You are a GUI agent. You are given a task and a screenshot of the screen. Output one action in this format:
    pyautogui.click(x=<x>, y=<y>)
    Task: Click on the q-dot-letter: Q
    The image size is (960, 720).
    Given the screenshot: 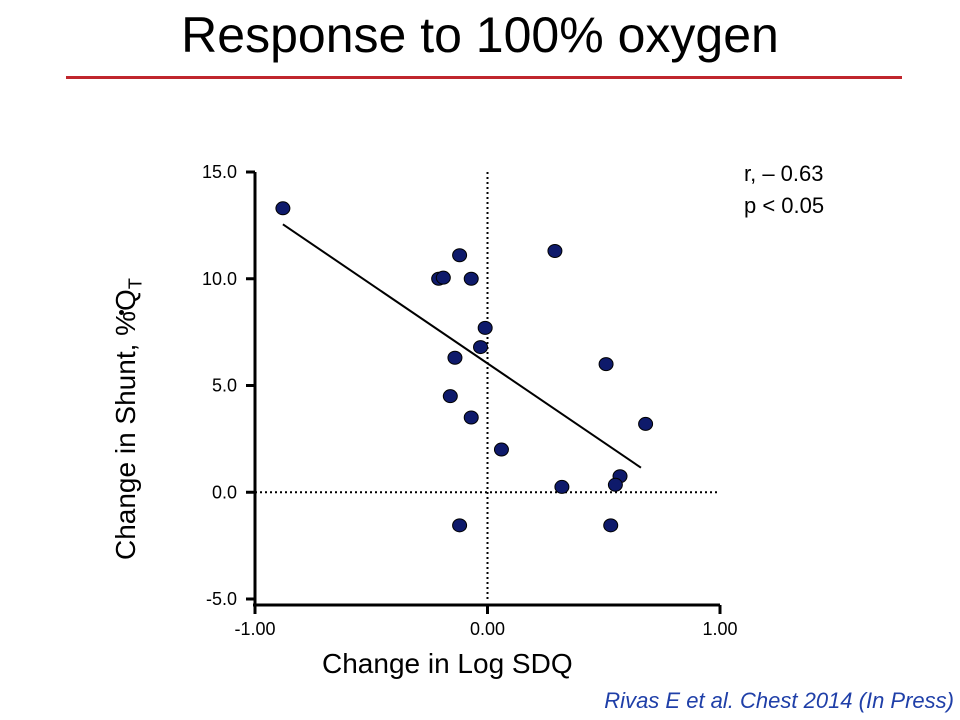 What is the action you would take?
    pyautogui.click(x=125, y=300)
    